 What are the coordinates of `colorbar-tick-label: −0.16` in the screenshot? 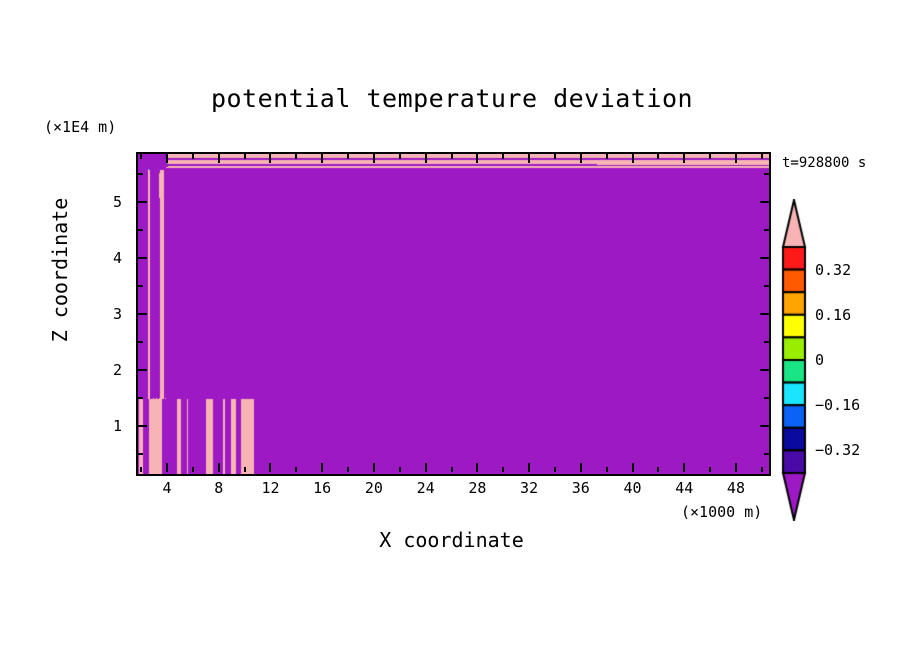 It's located at (838, 405).